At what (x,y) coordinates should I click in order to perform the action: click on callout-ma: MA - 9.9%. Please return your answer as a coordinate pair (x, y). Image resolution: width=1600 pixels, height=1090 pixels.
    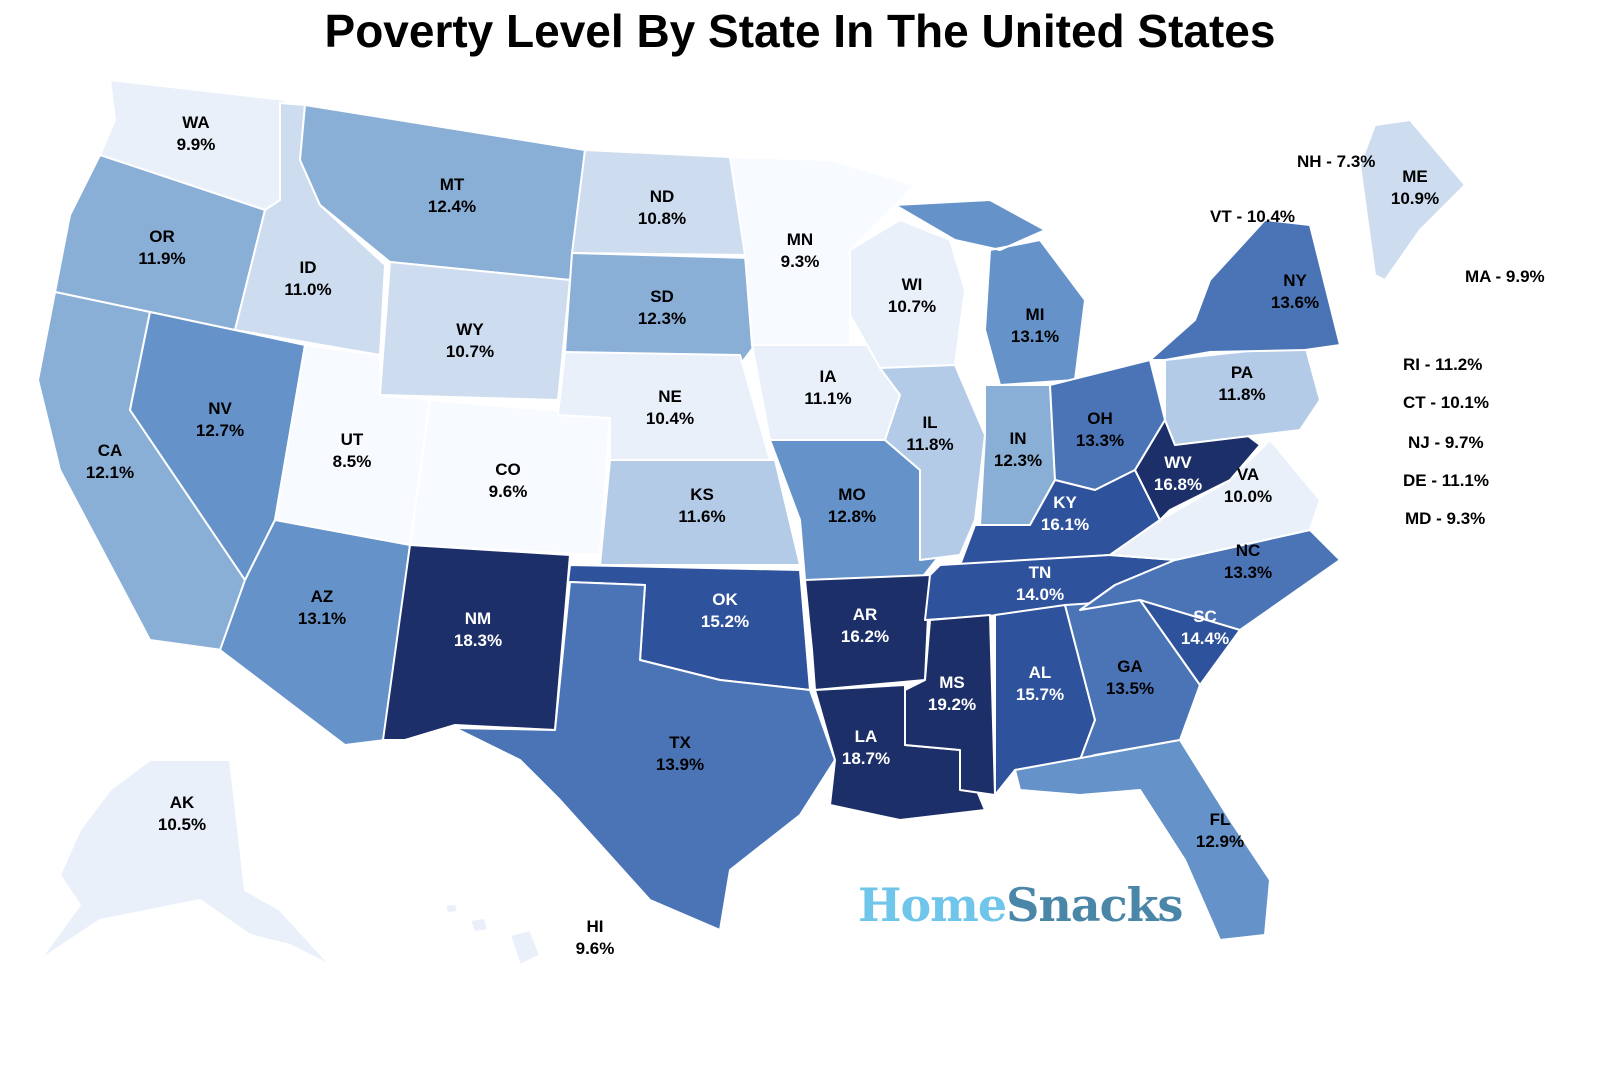
    Looking at the image, I should click on (1505, 276).